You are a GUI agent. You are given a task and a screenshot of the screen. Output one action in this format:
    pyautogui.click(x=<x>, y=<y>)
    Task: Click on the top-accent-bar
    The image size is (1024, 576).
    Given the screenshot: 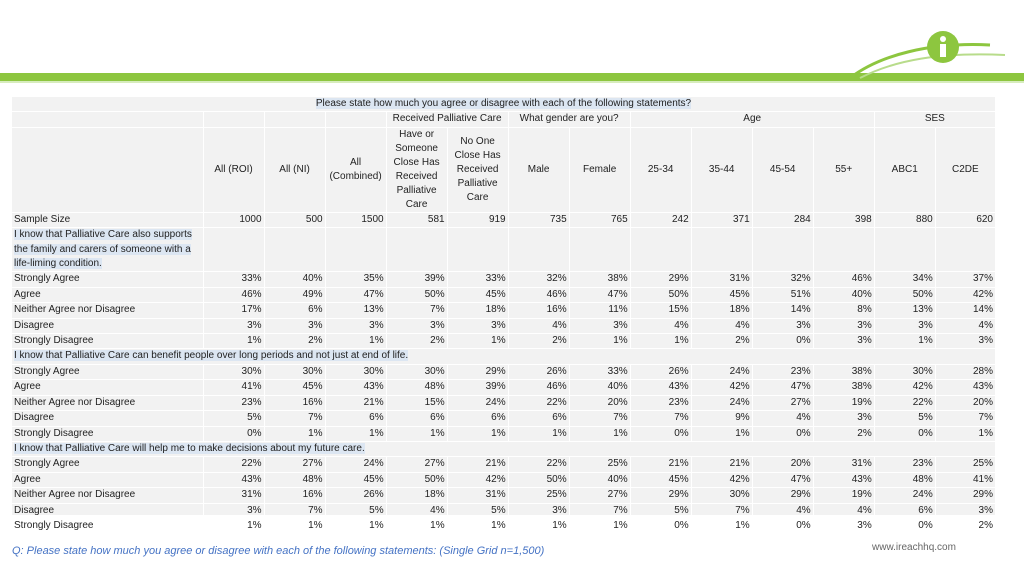 What is the action you would take?
    pyautogui.click(x=512, y=77)
    